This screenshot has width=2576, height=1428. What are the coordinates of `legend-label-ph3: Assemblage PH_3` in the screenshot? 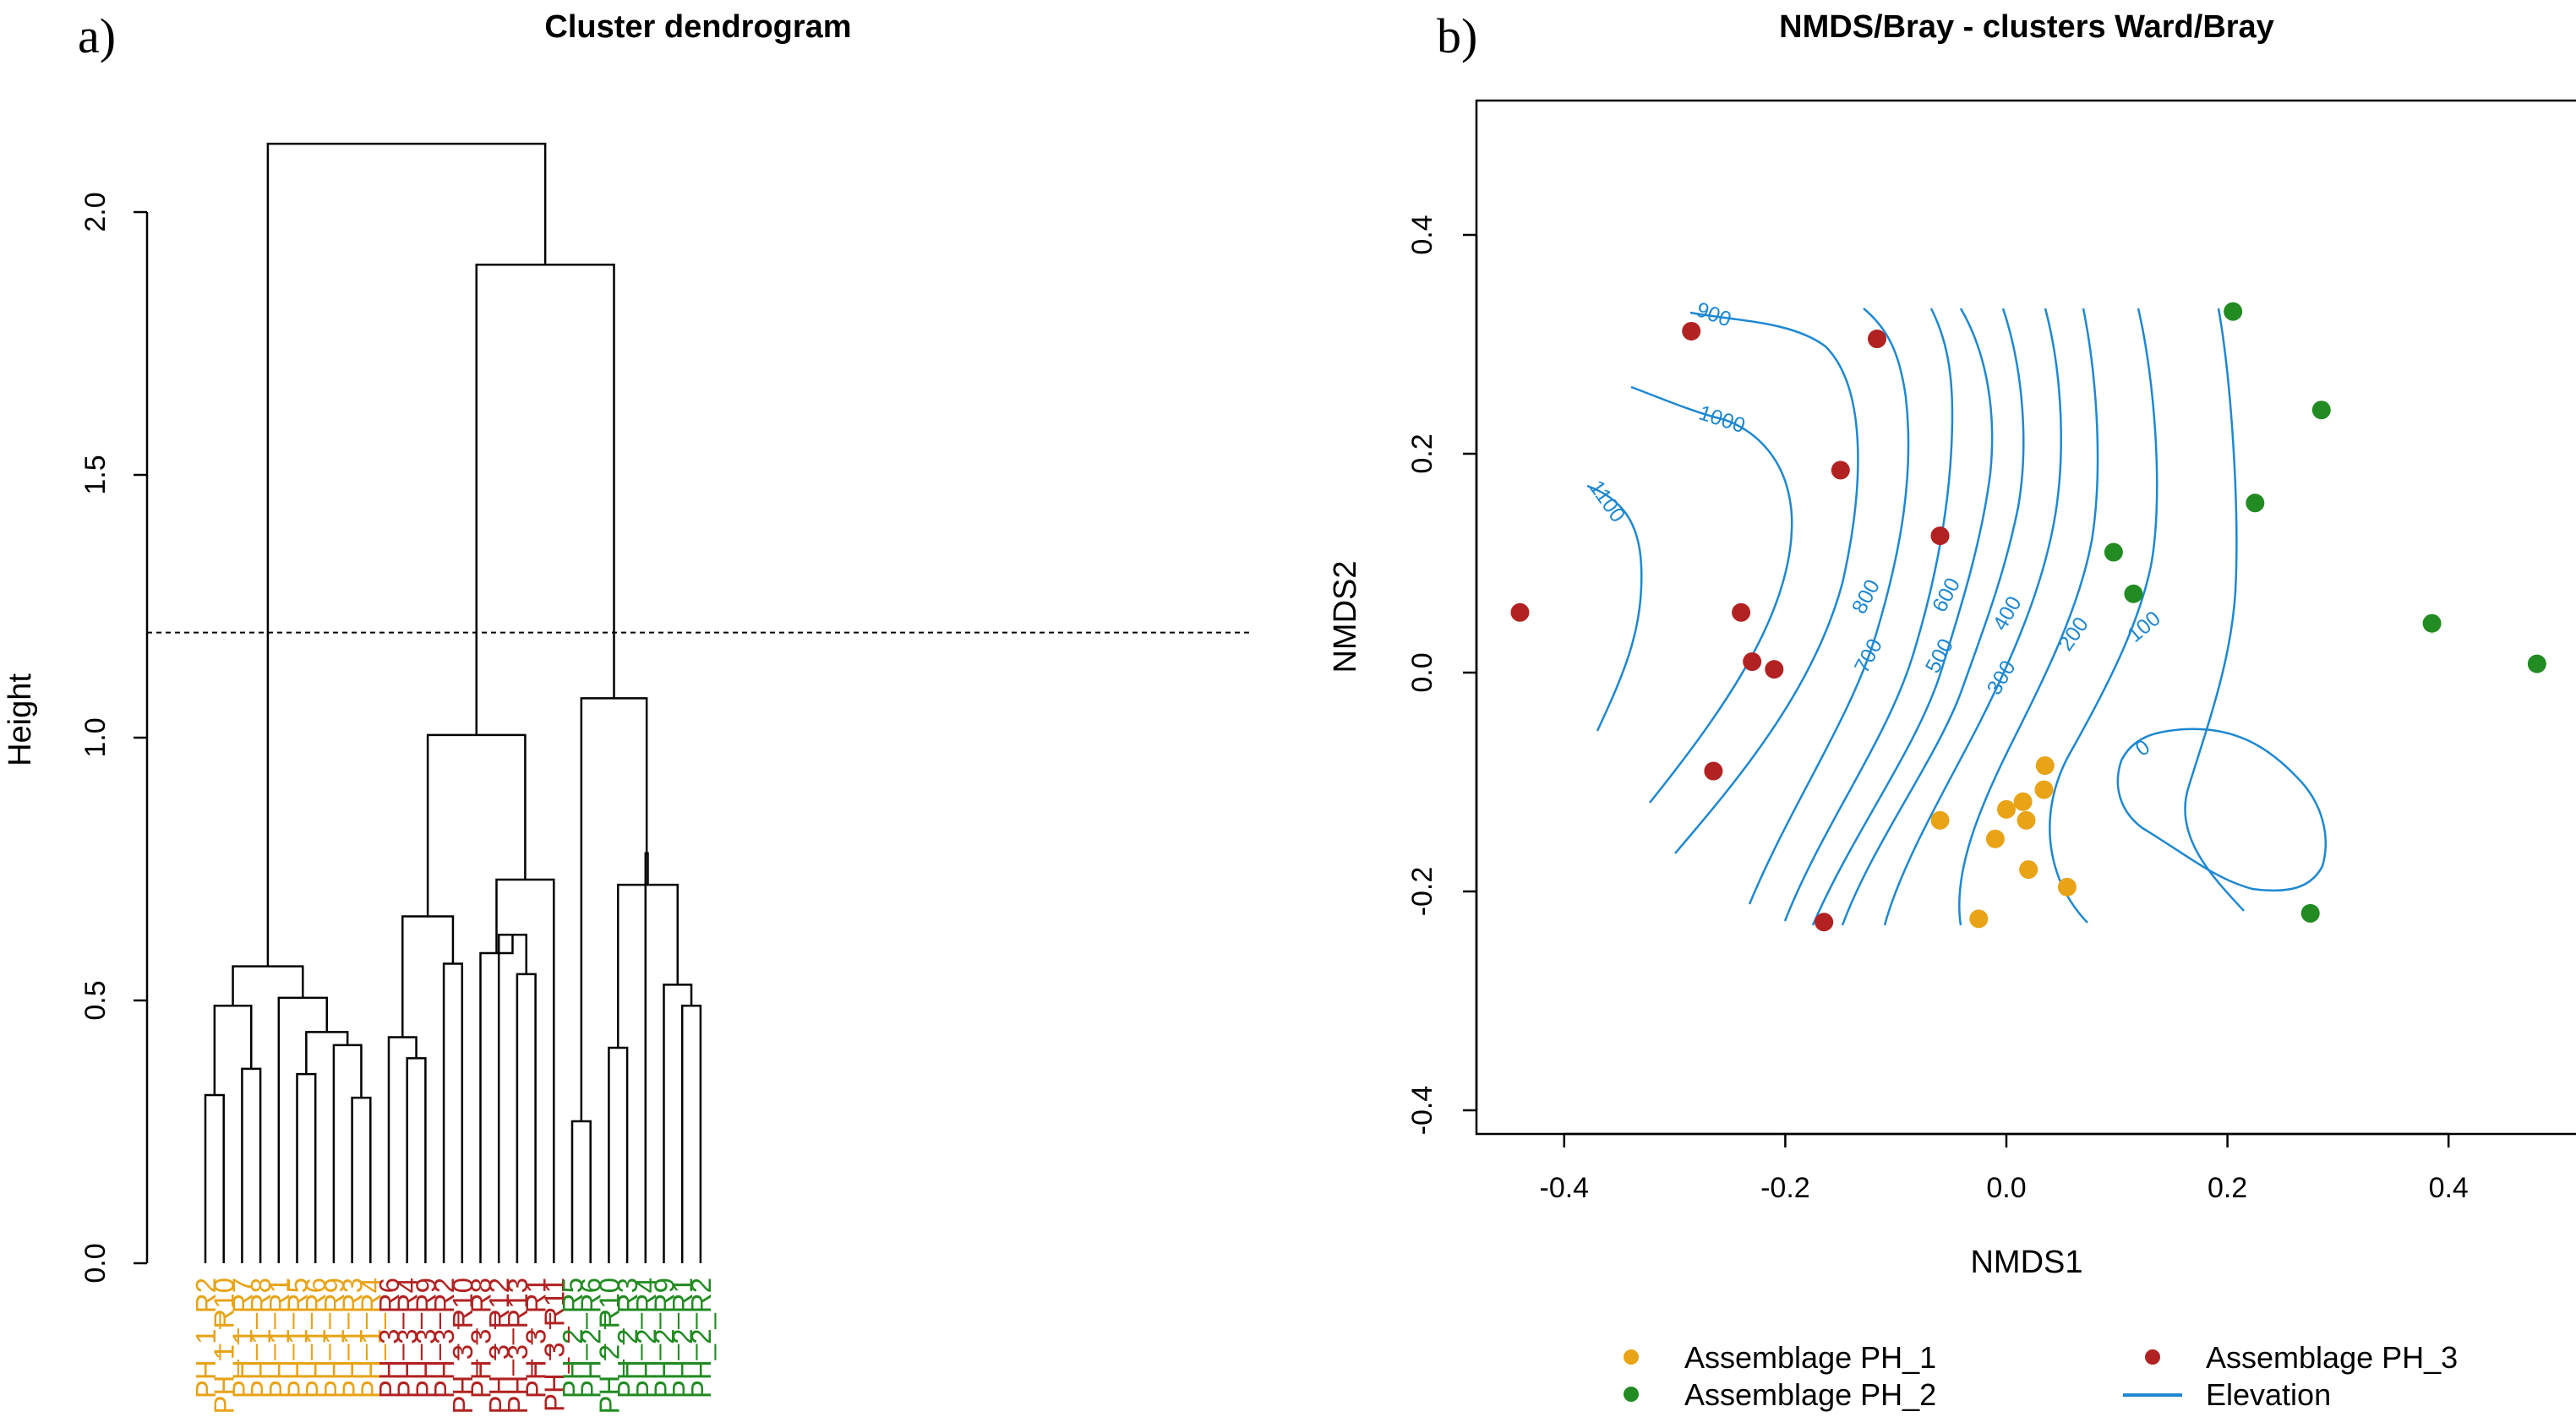 It's located at (2332, 1357).